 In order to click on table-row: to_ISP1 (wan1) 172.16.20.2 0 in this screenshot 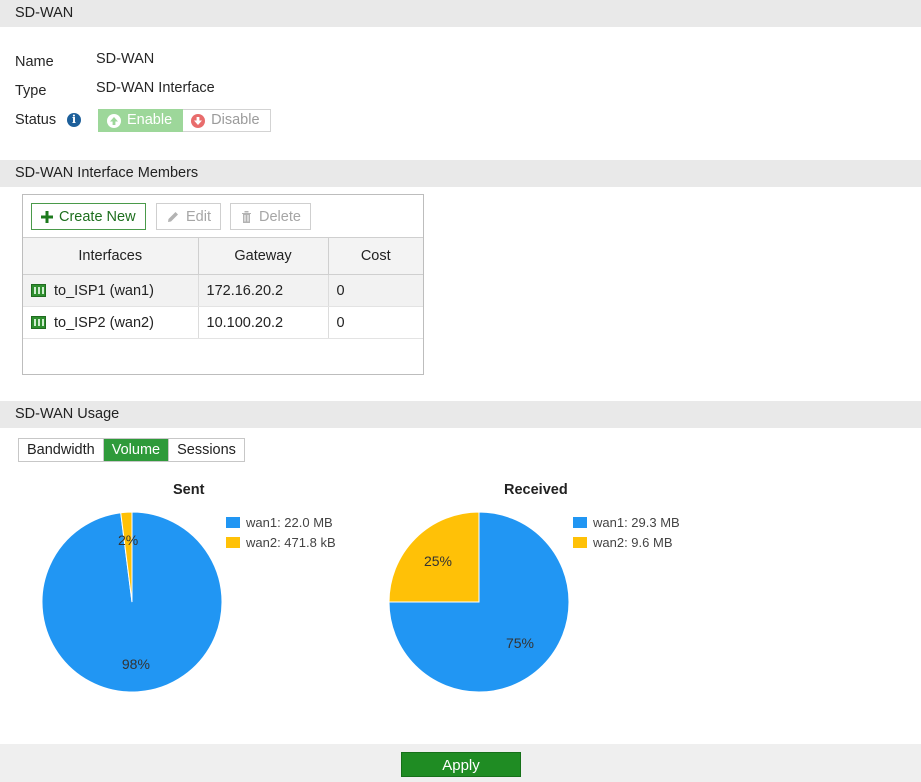, I will do `click(223, 290)`.